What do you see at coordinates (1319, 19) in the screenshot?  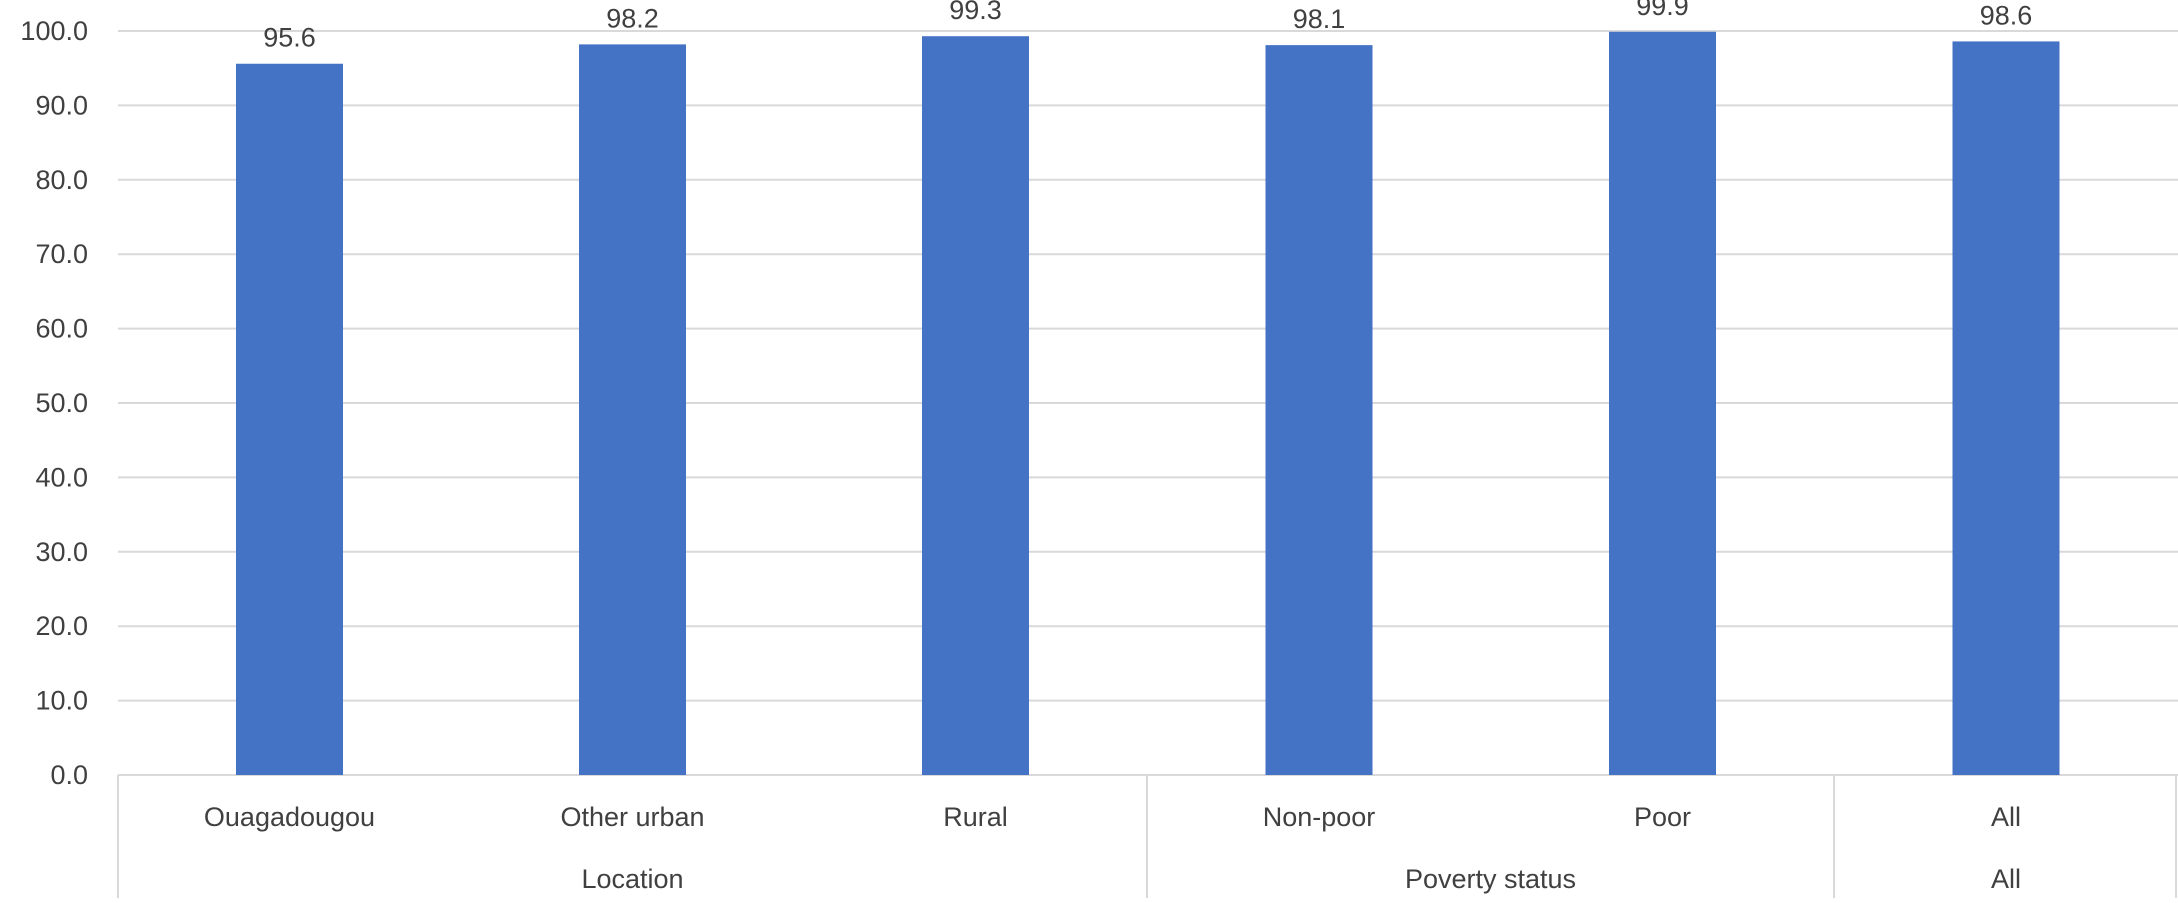 I see `data-label: 98.1` at bounding box center [1319, 19].